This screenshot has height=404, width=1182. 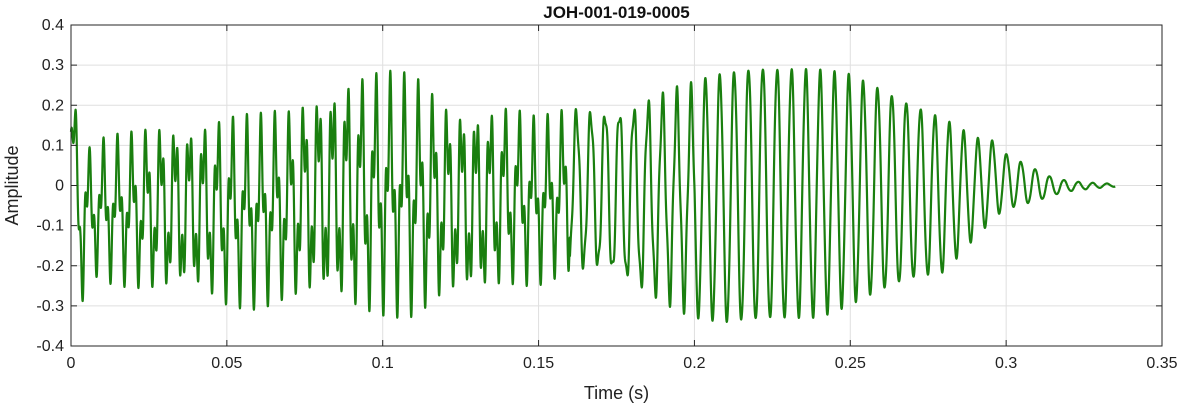 What do you see at coordinates (694, 363) in the screenshot?
I see `x-tick-label: 0.2` at bounding box center [694, 363].